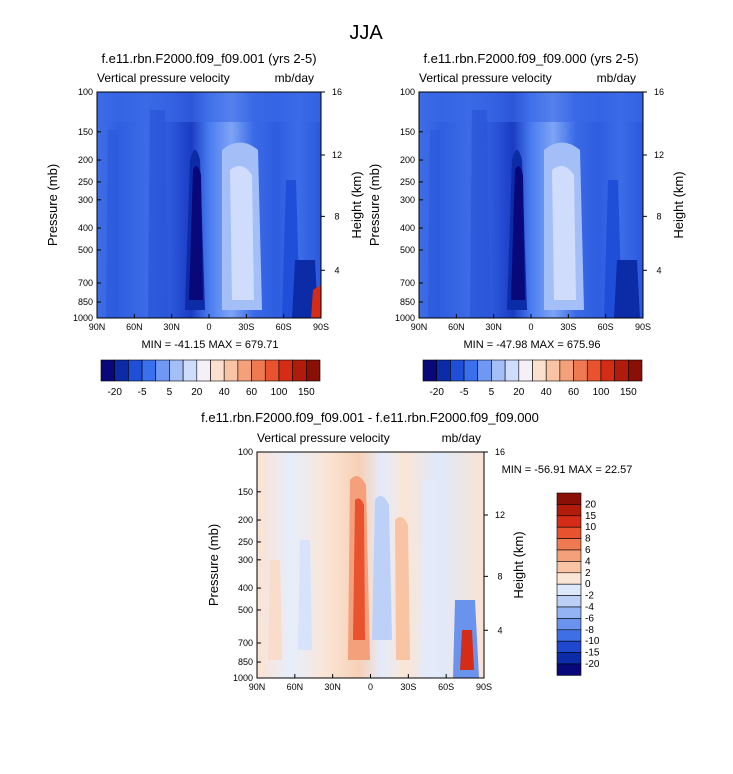 Image resolution: width=733 pixels, height=774 pixels. I want to click on colorbar-label: -4, so click(589, 607).